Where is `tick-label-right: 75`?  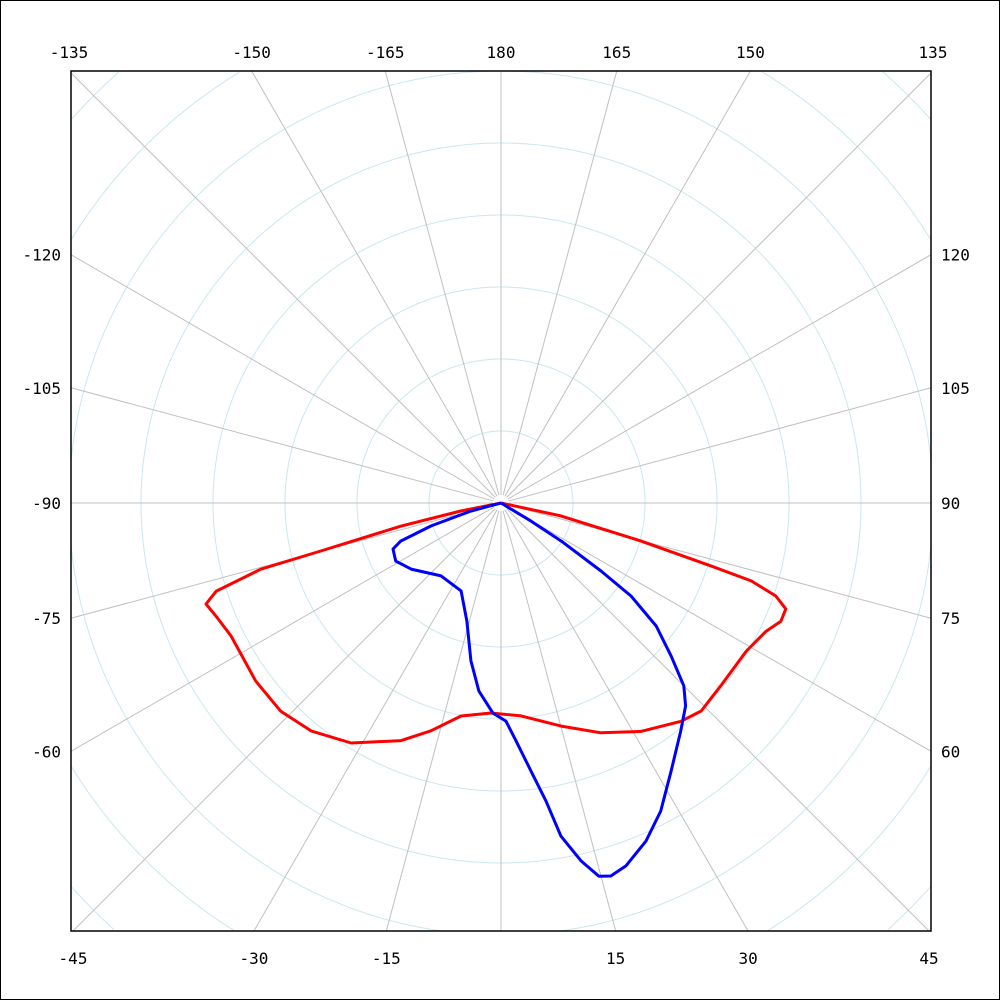 tick-label-right: 75 is located at coordinates (950, 618).